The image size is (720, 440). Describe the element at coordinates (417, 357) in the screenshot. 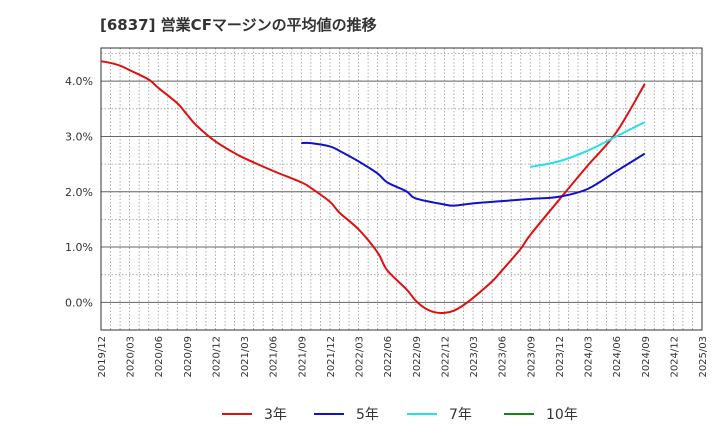

I see `x-tick-label: 2022/09` at that location.